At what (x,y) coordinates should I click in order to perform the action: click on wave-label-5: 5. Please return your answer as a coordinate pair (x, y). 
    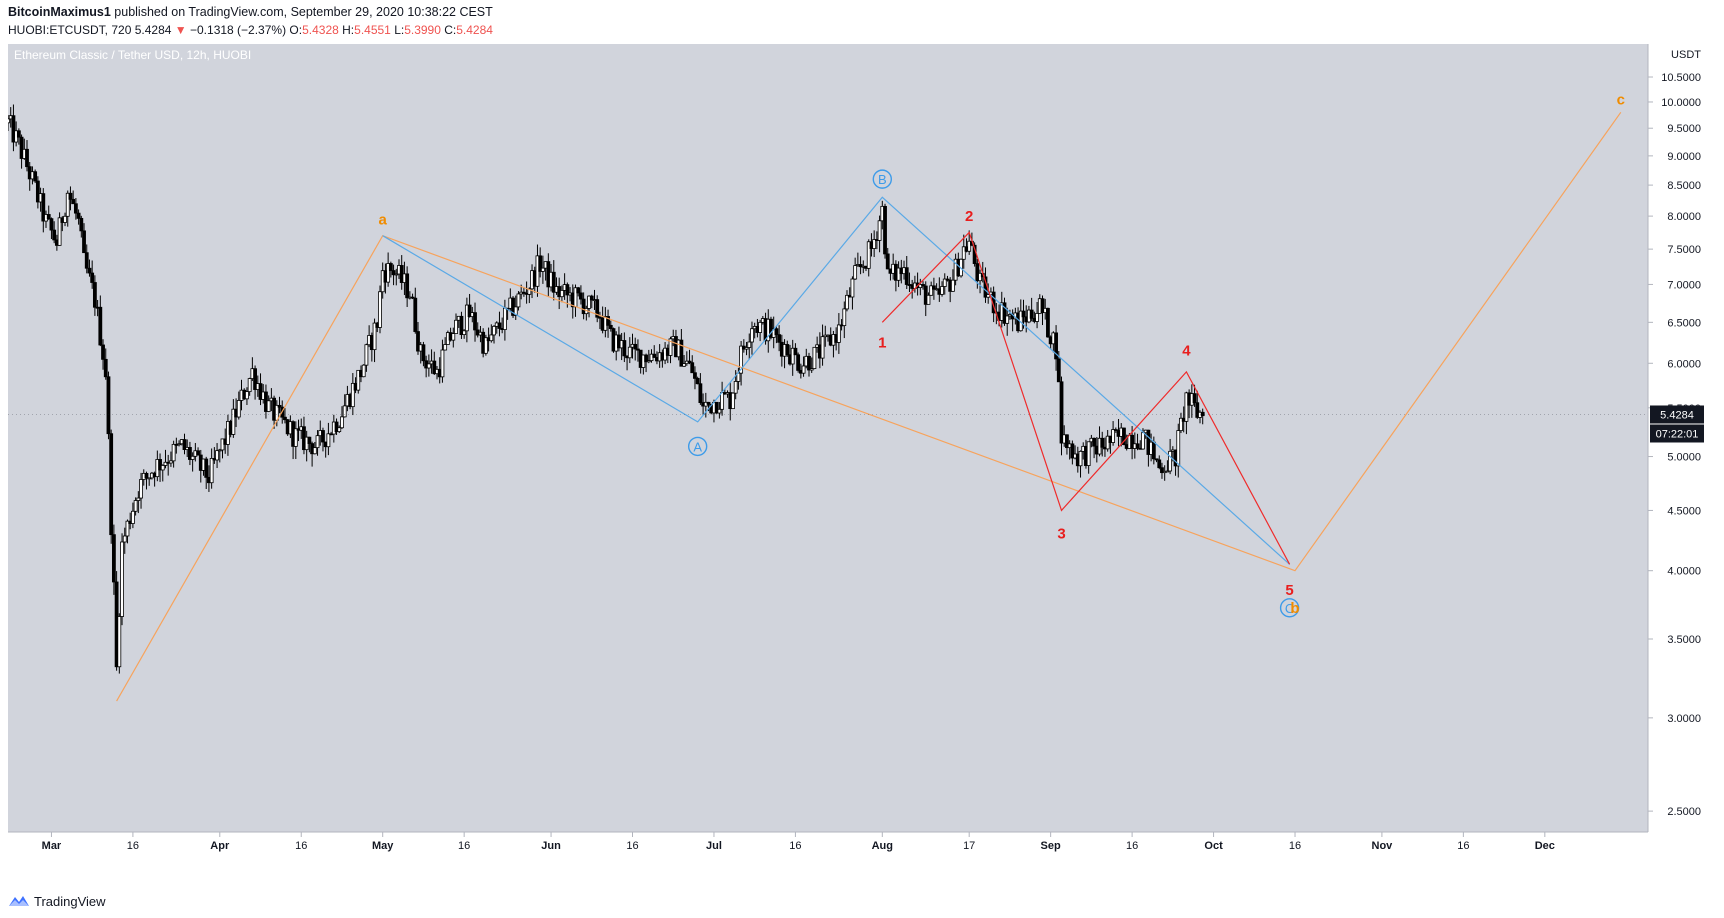
    Looking at the image, I should click on (1289, 590).